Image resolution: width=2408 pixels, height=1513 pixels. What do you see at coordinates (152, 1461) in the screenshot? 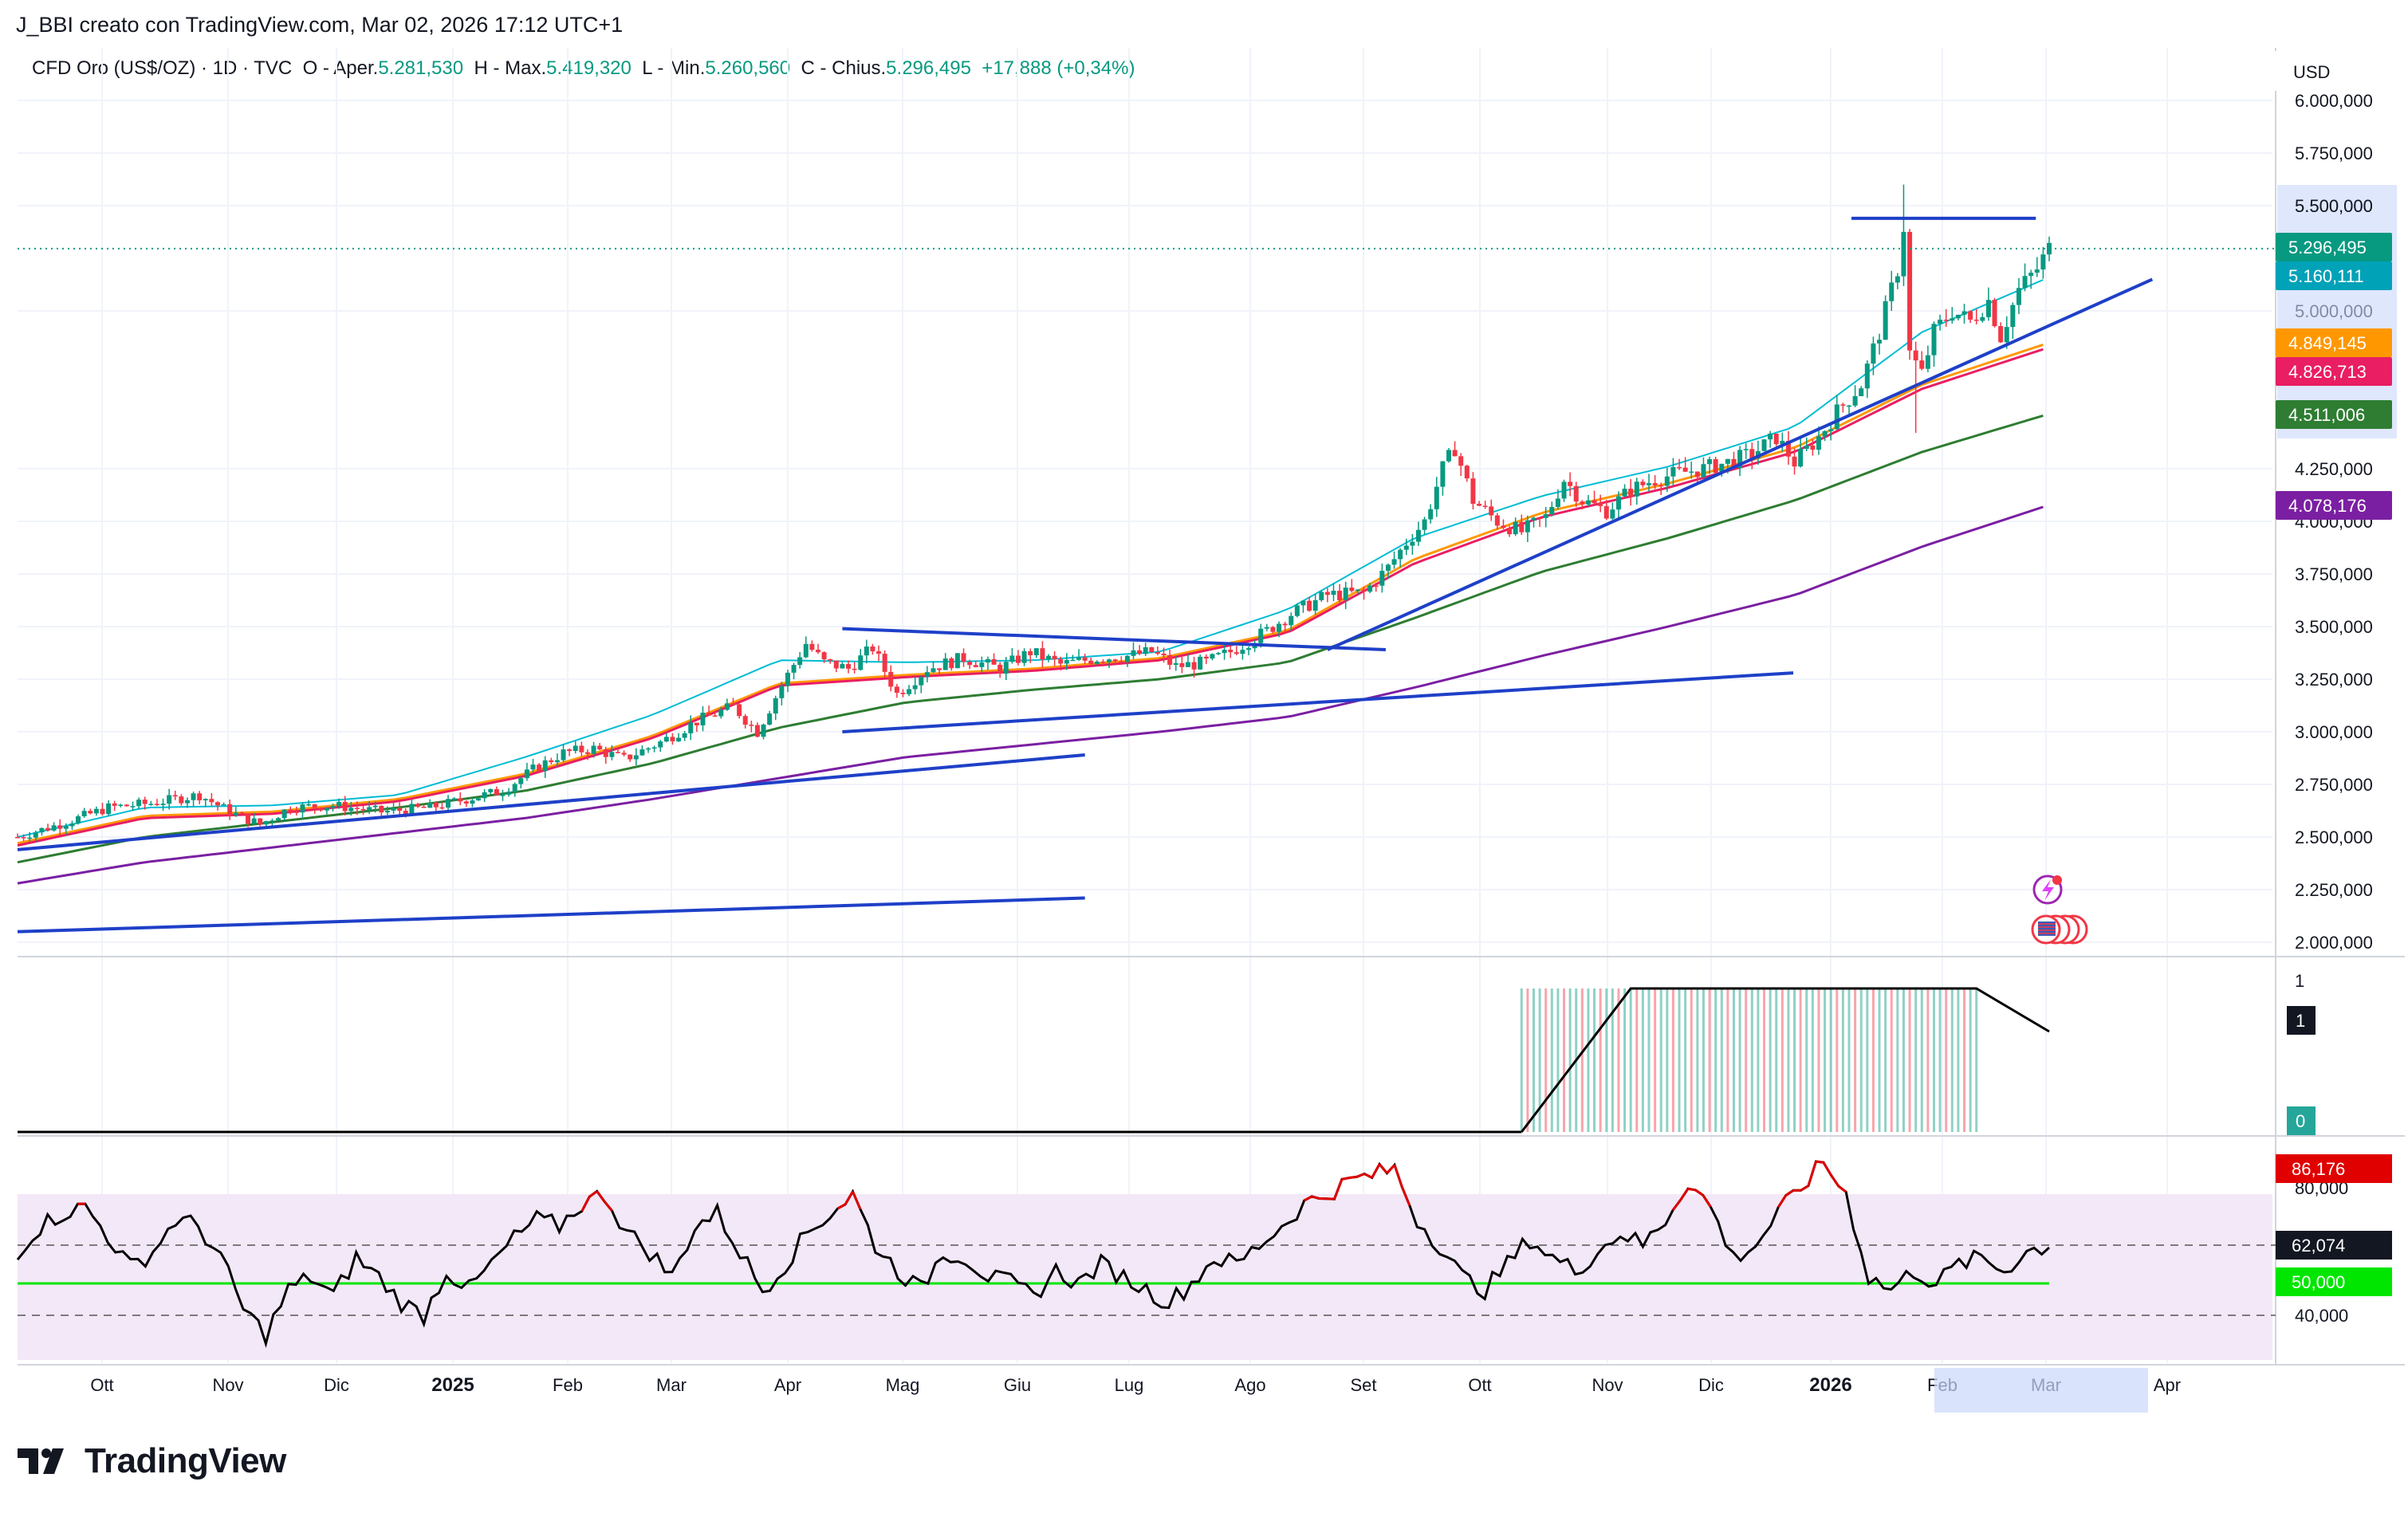
I see `tradingview-brand: TradingView` at bounding box center [152, 1461].